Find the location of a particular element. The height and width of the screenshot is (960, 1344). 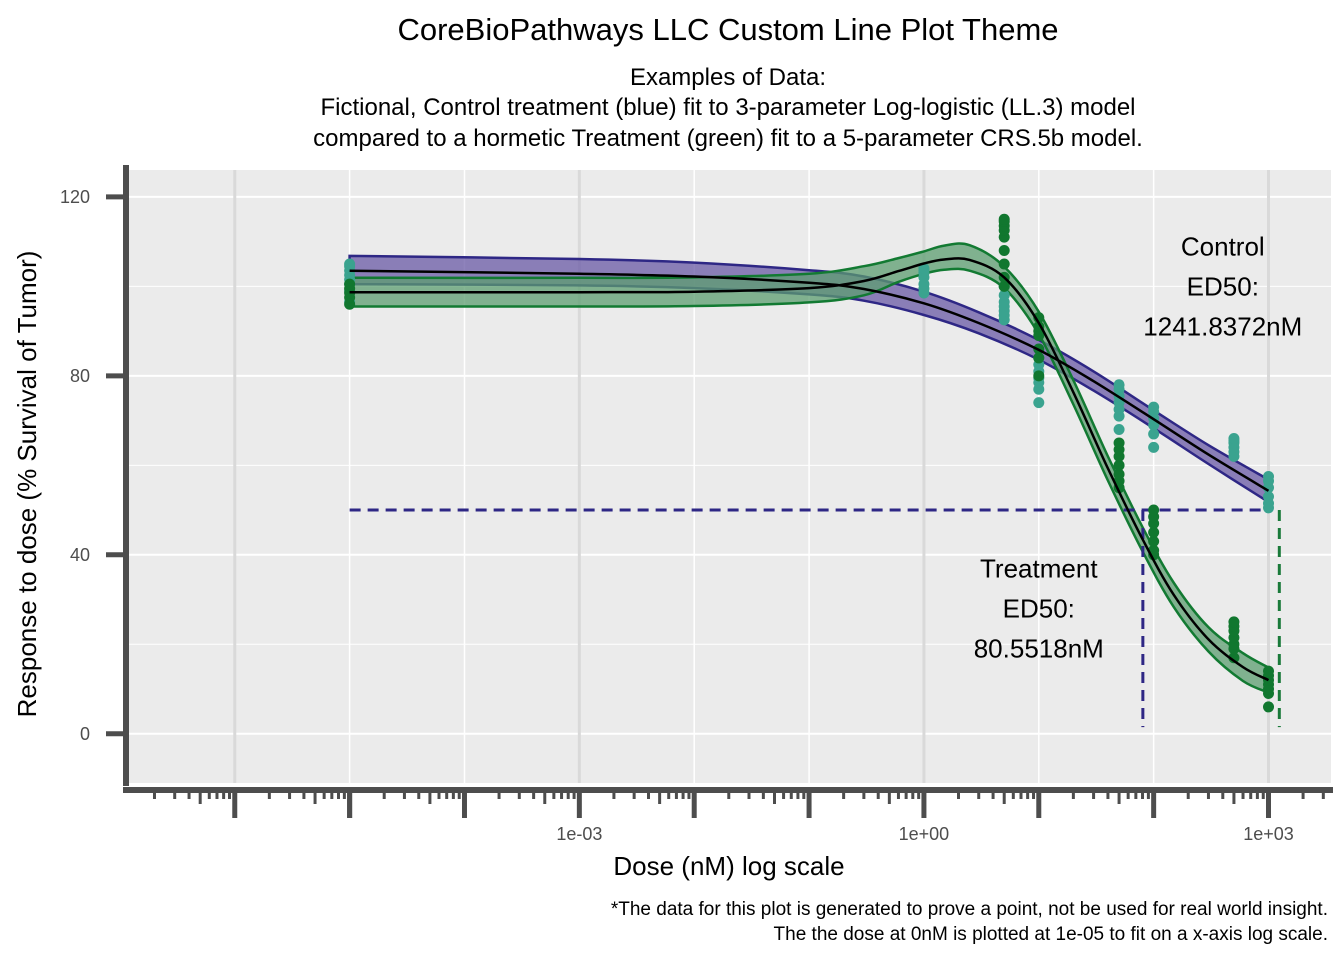

annotation-line: Control is located at coordinates (1223, 246).